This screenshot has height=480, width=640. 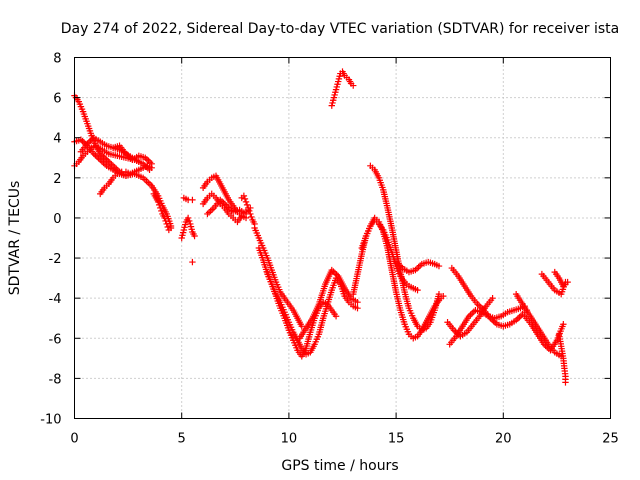 I want to click on y-tick-label: -4, so click(x=55, y=299).